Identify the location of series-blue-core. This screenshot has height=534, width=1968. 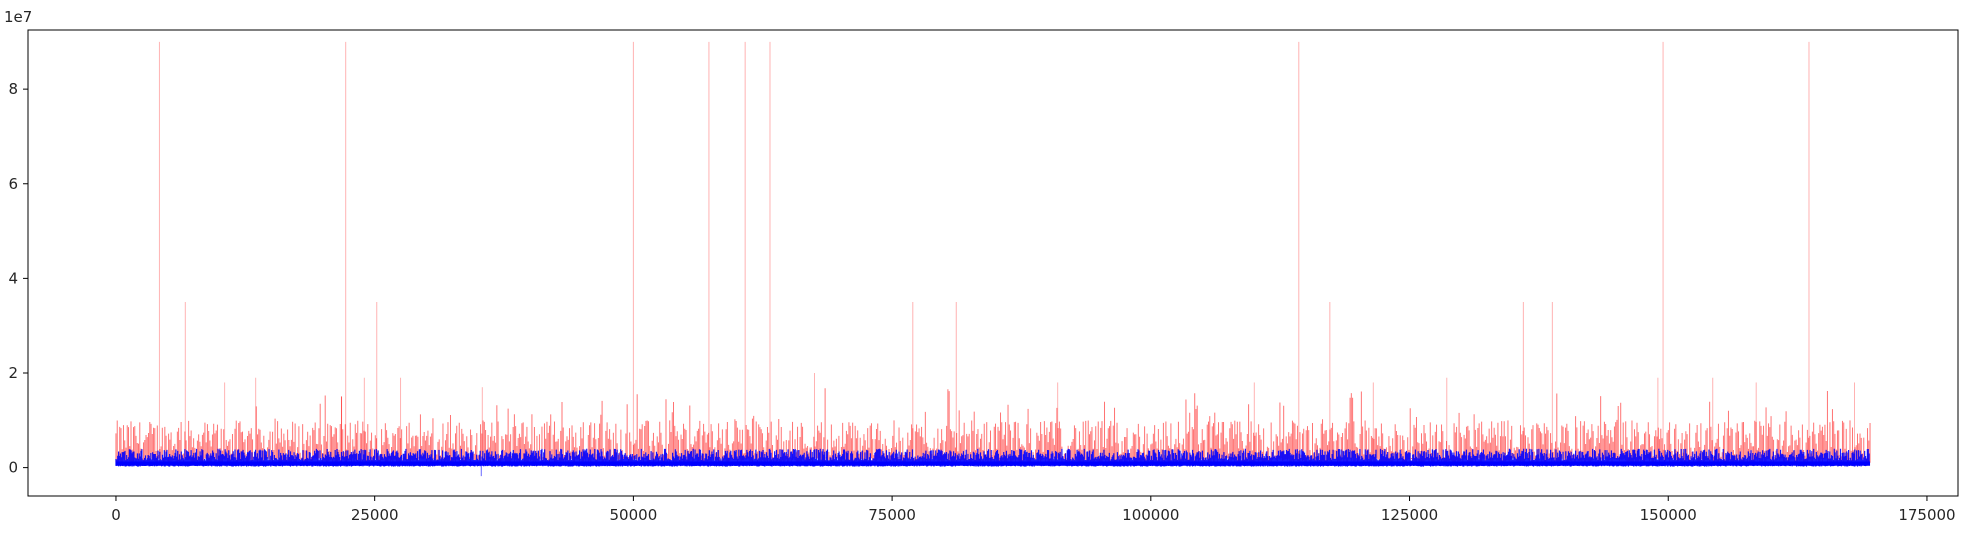
(993, 463).